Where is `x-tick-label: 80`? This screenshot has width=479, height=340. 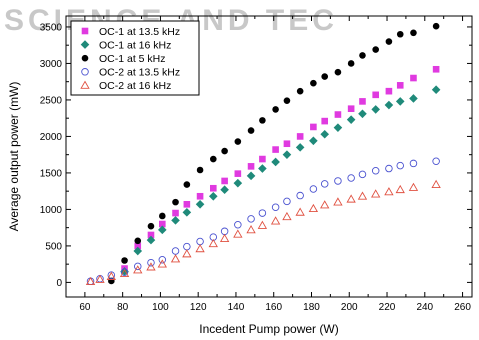
x-tick-label: 80 is located at coordinates (123, 307).